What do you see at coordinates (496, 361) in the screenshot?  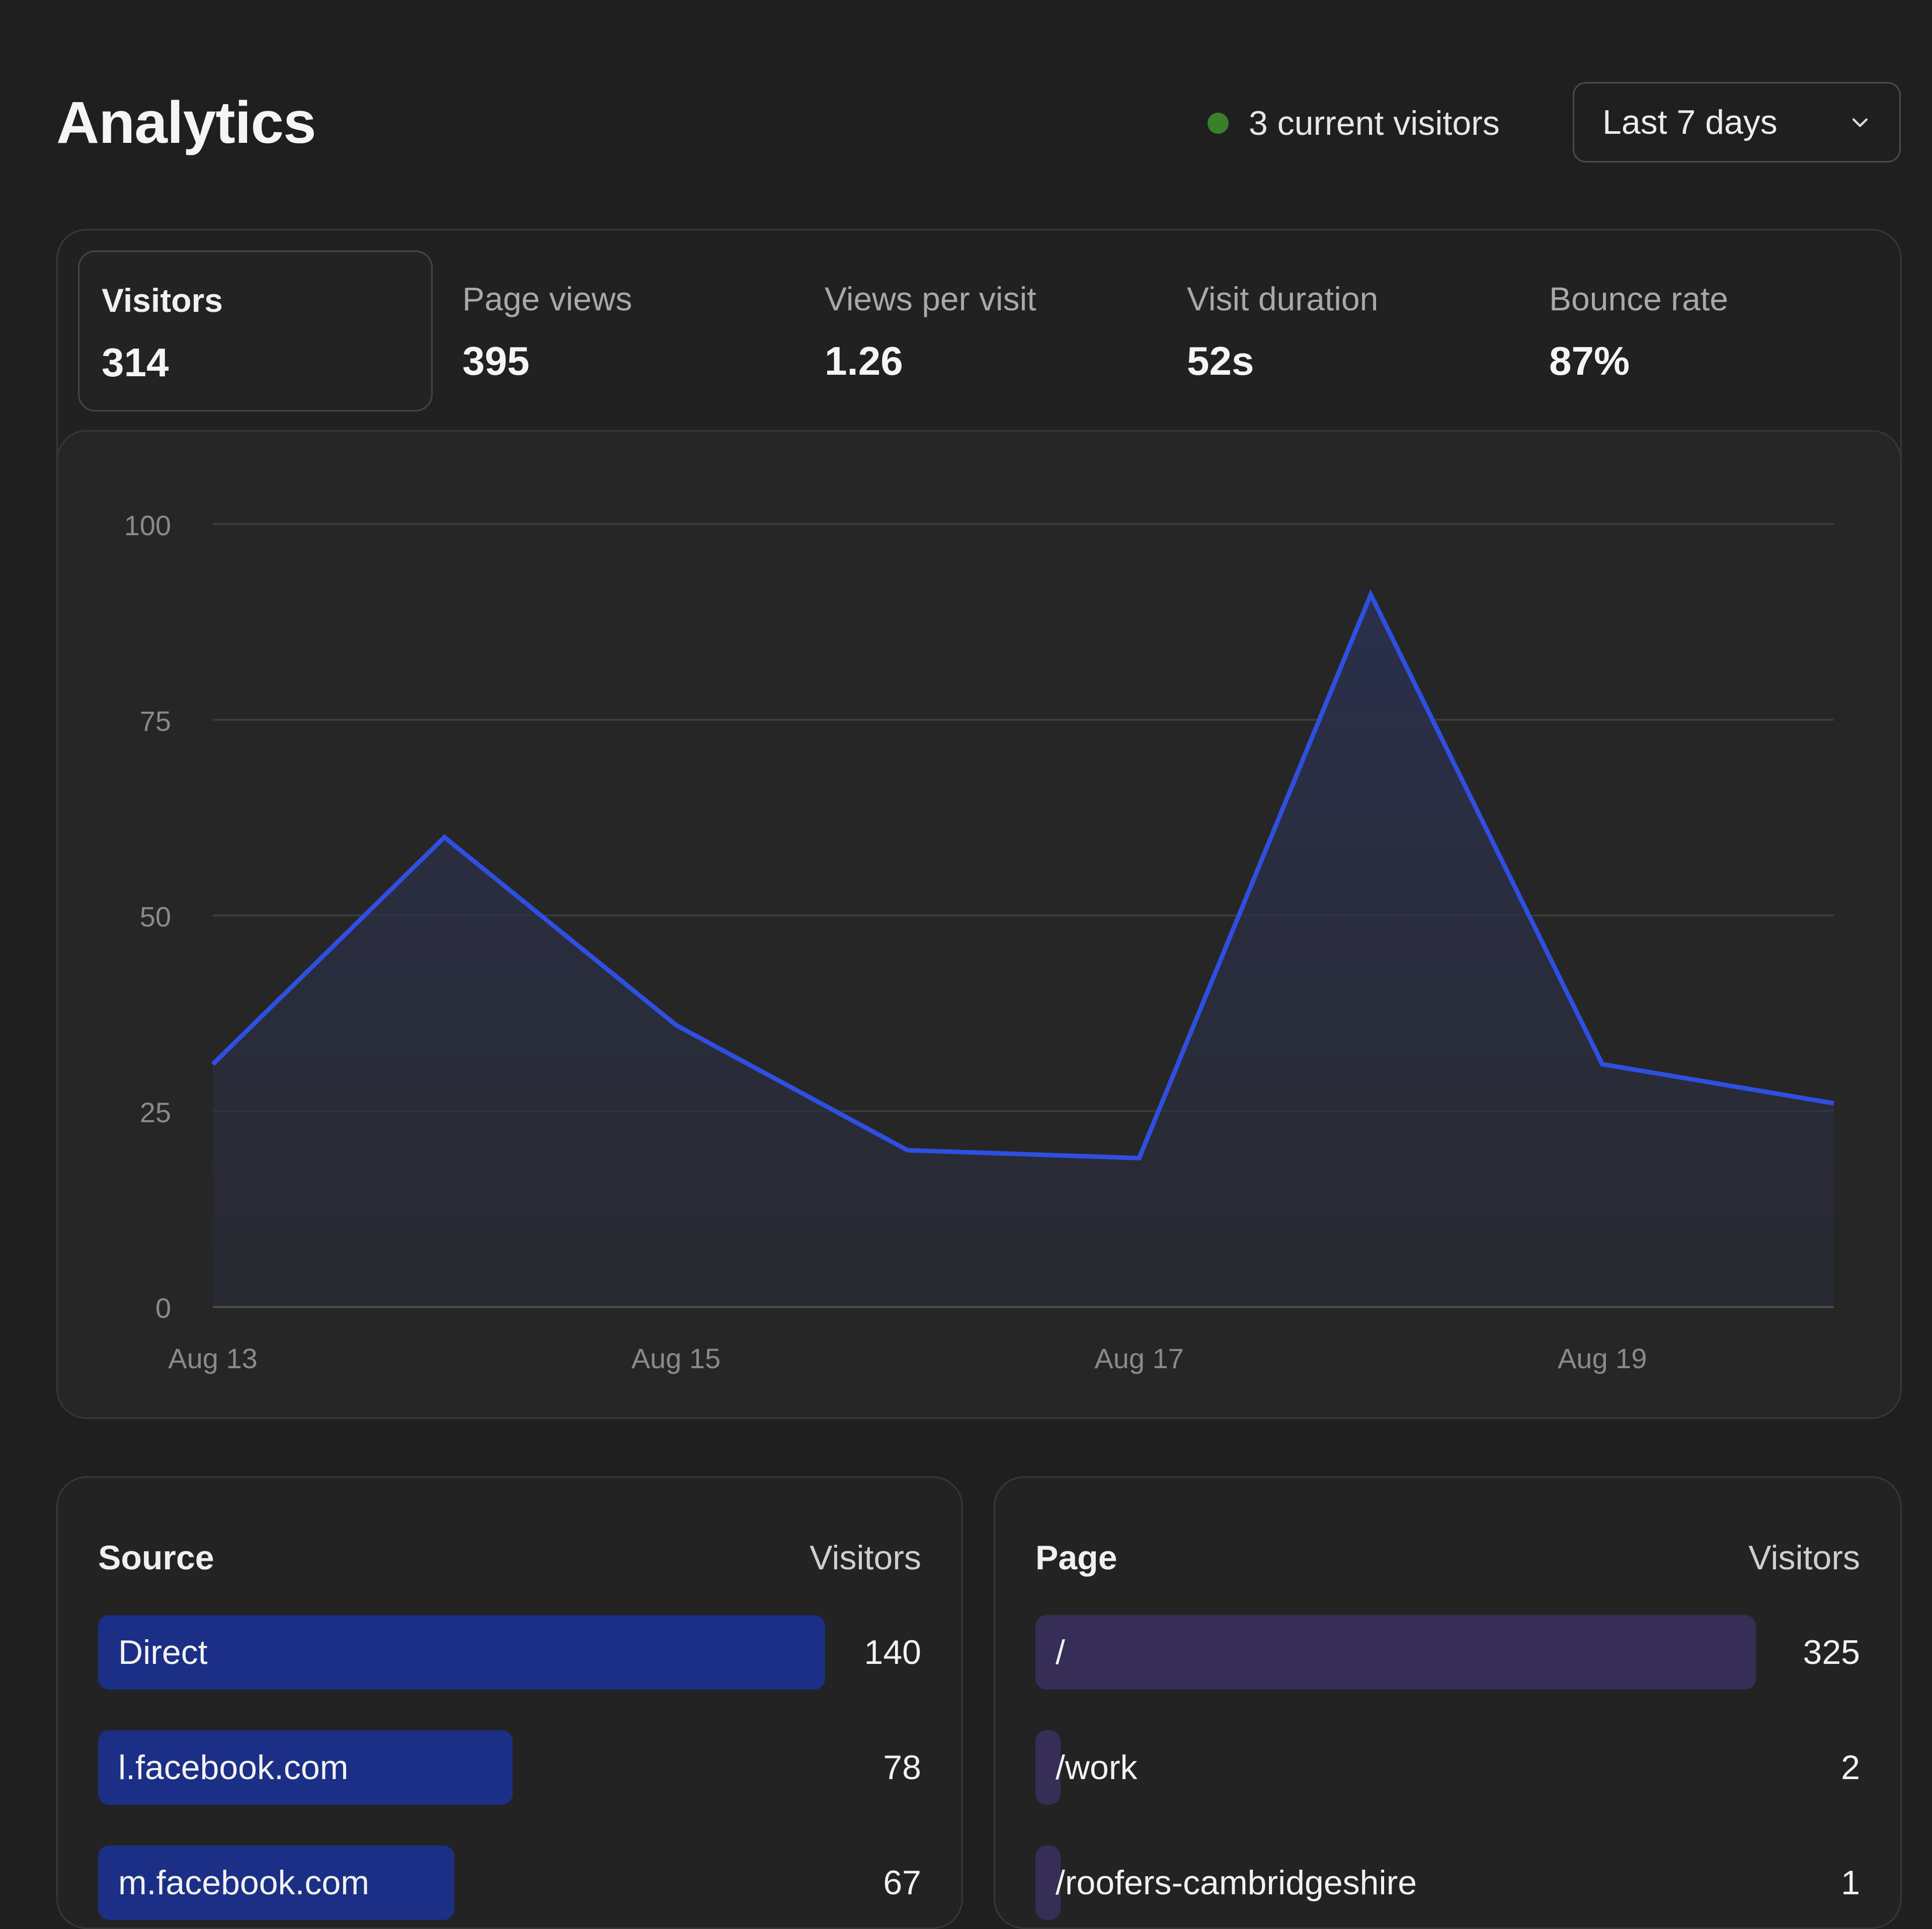 I see `stat-value: 395` at bounding box center [496, 361].